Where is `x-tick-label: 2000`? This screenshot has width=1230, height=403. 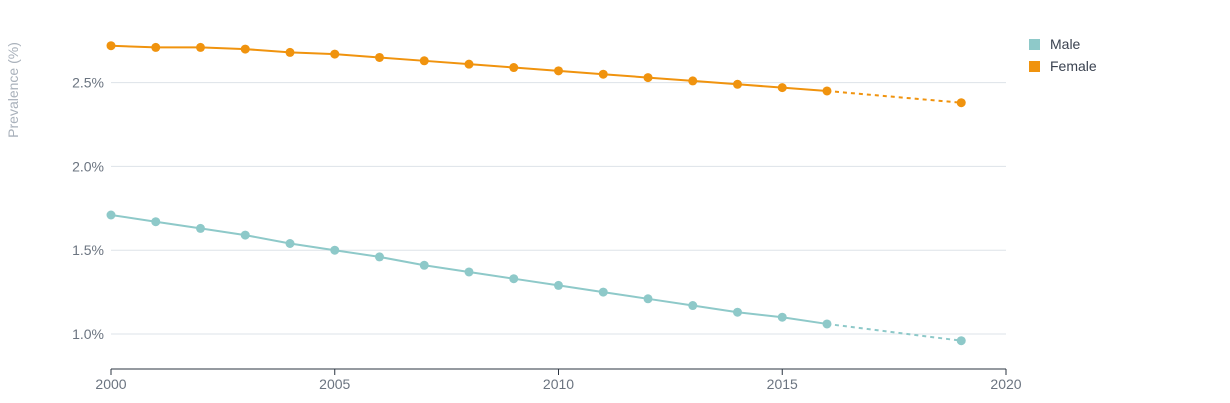
x-tick-label: 2000 is located at coordinates (110, 384).